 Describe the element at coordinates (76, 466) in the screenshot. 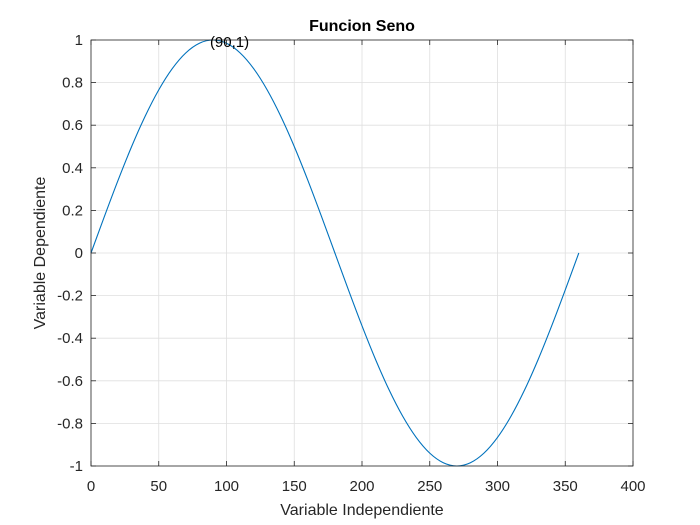

I see `y-tick-label: -1` at that location.